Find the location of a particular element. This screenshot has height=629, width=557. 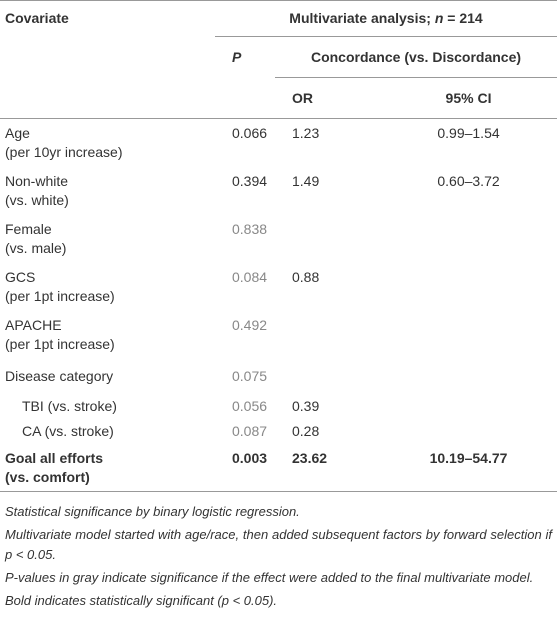

data-row: GCS (per 1pt increase) 0.084 0.88 is located at coordinates (278, 287).